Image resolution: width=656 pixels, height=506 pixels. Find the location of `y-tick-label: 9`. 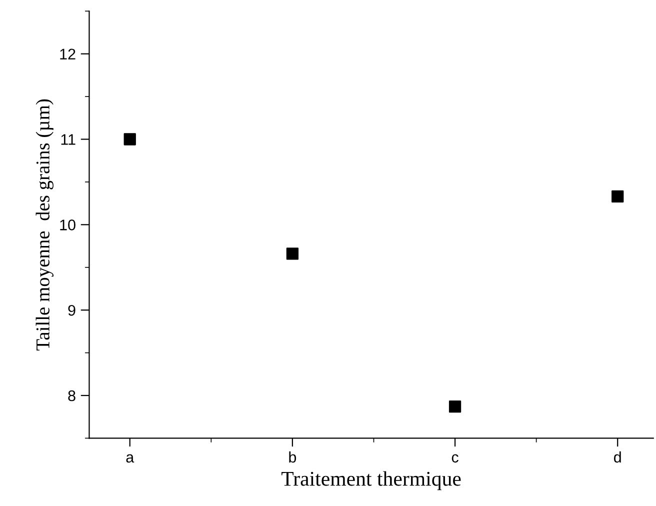

y-tick-label: 9 is located at coordinates (72, 310).